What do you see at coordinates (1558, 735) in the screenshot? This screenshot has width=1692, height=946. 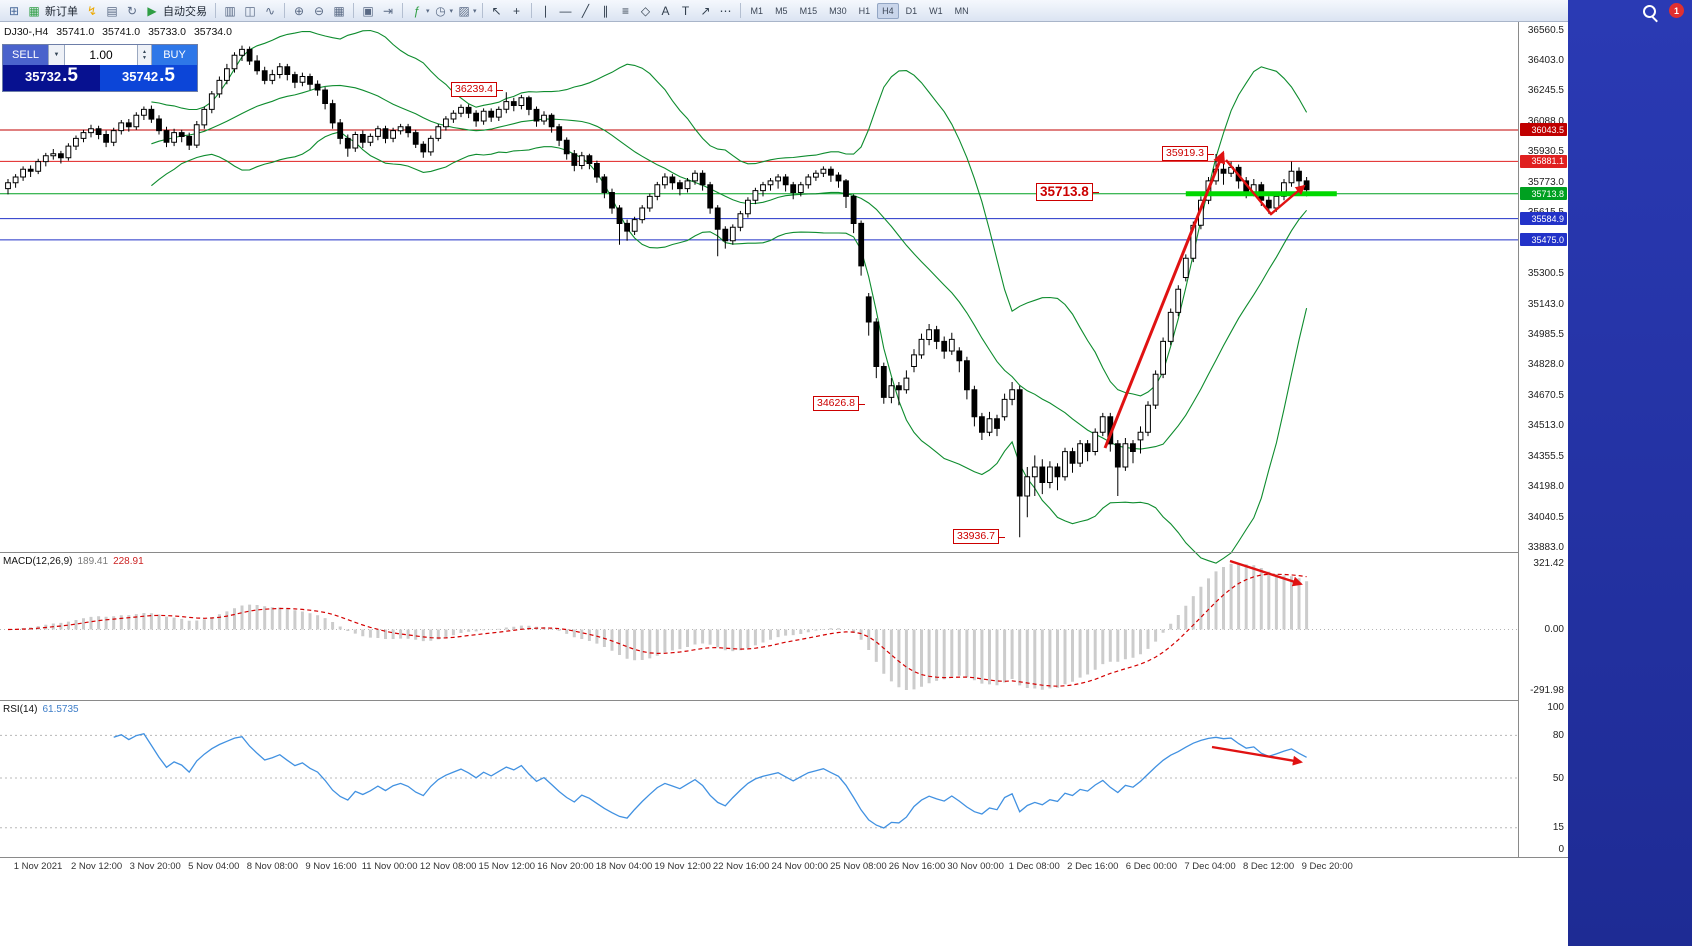 I see `rsi-axis-label: 80` at bounding box center [1558, 735].